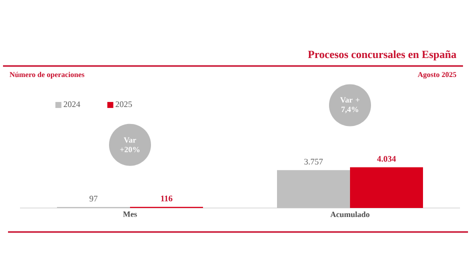 Image resolution: width=470 pixels, height=276 pixels. What do you see at coordinates (124, 104) in the screenshot?
I see `legend-label: 2025` at bounding box center [124, 104].